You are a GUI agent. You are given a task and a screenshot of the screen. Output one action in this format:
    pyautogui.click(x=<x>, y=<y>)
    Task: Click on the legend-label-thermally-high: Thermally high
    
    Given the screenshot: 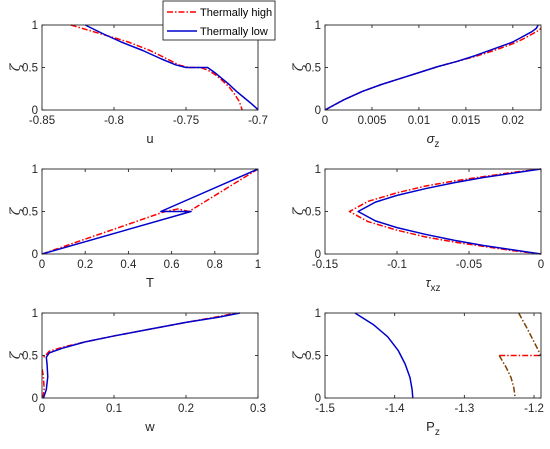 What is the action you would take?
    pyautogui.click(x=236, y=13)
    